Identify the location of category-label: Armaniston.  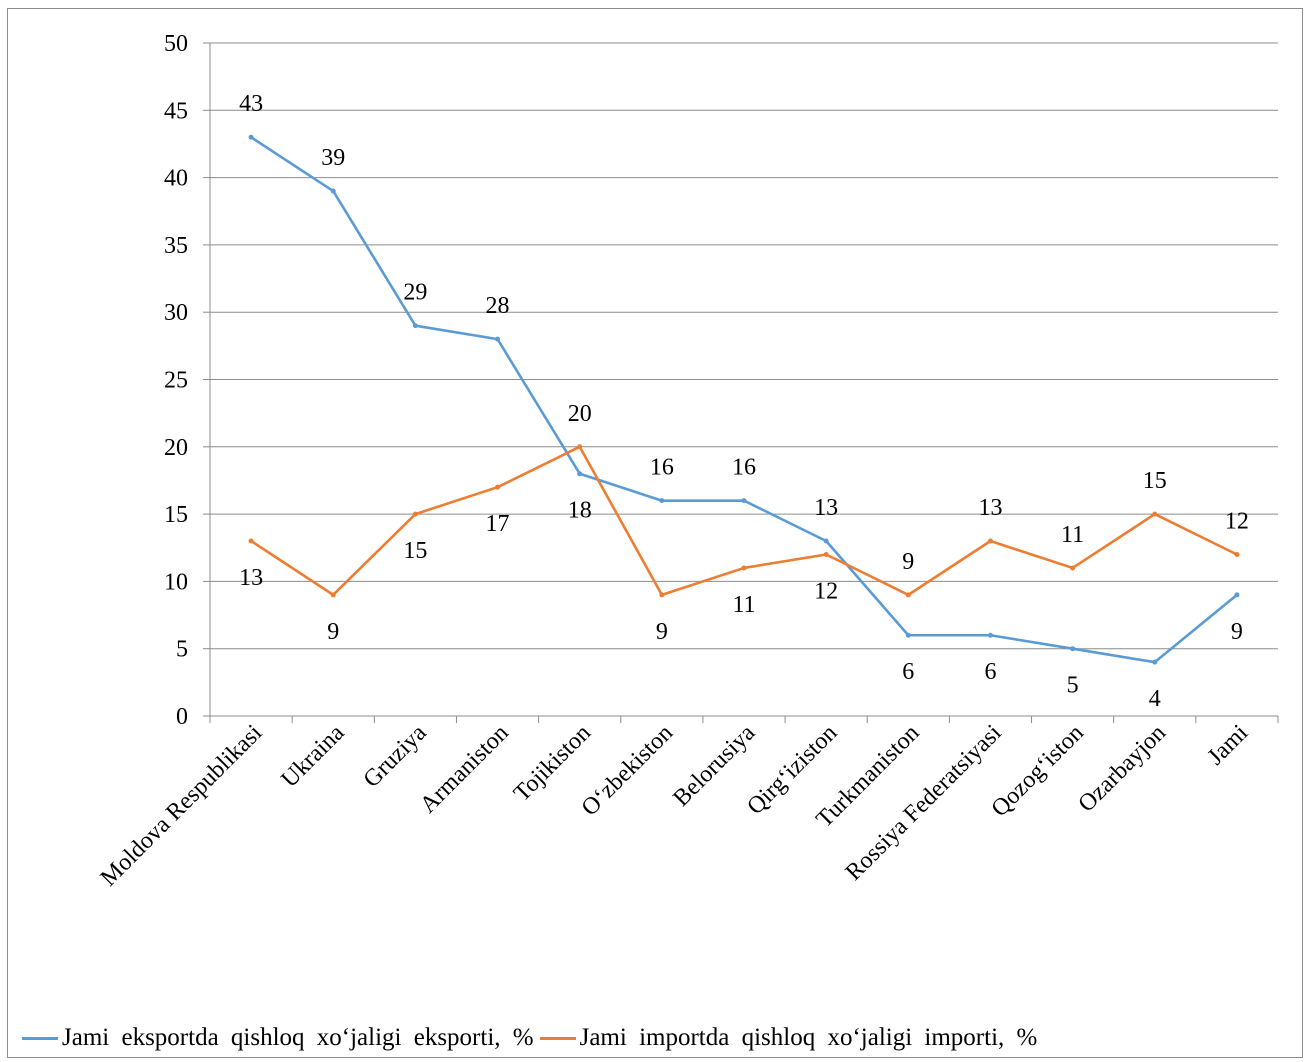
(464, 769).